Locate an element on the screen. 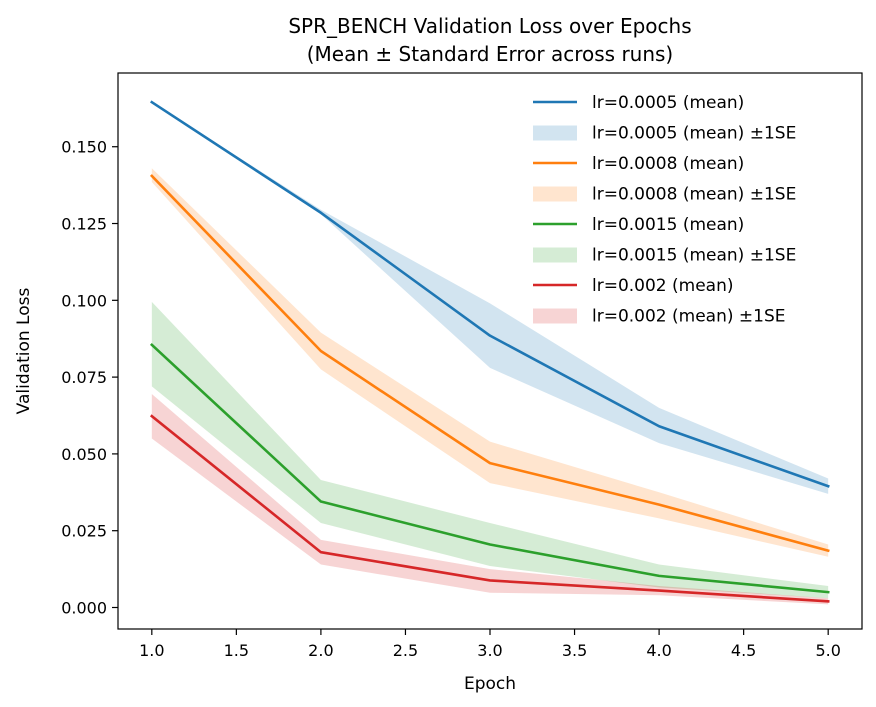  x-tick-label: 2.5 is located at coordinates (405, 650).